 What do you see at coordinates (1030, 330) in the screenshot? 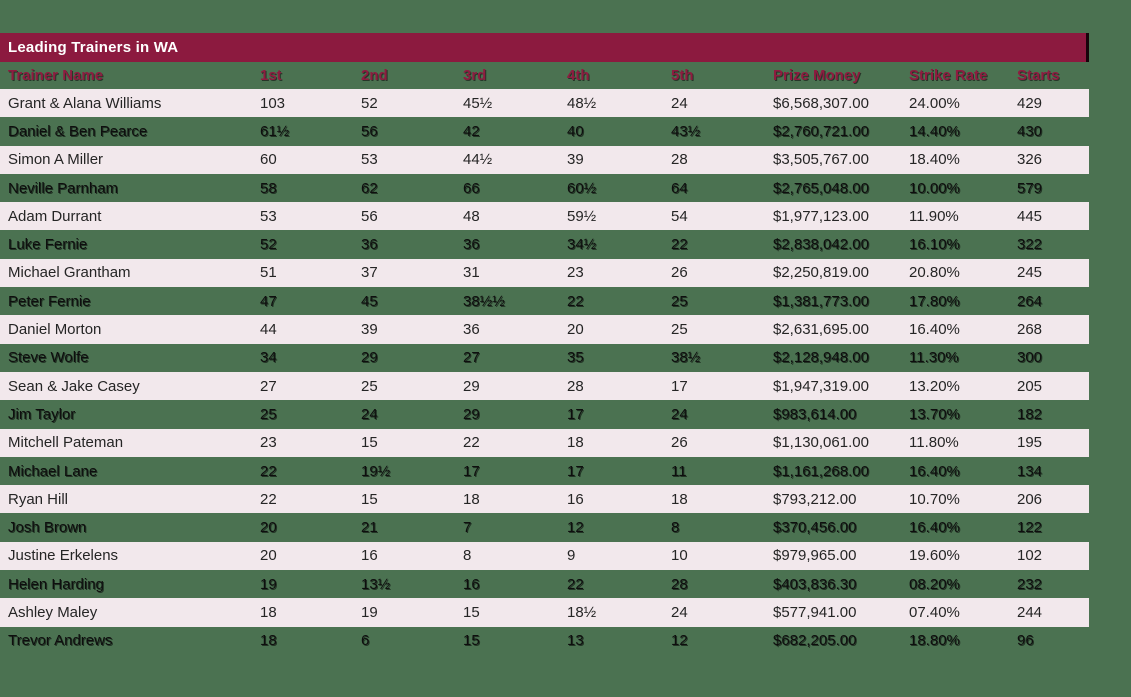
I see `cell-starts: 268` at bounding box center [1030, 330].